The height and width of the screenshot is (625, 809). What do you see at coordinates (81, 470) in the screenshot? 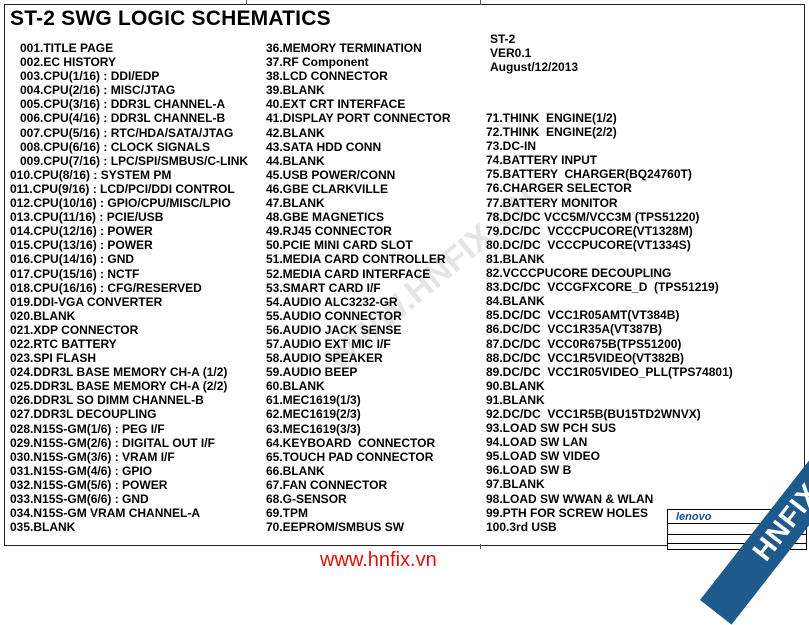
I see `index-entry: 031.N15S-GM(4/6) : GPIO` at bounding box center [81, 470].